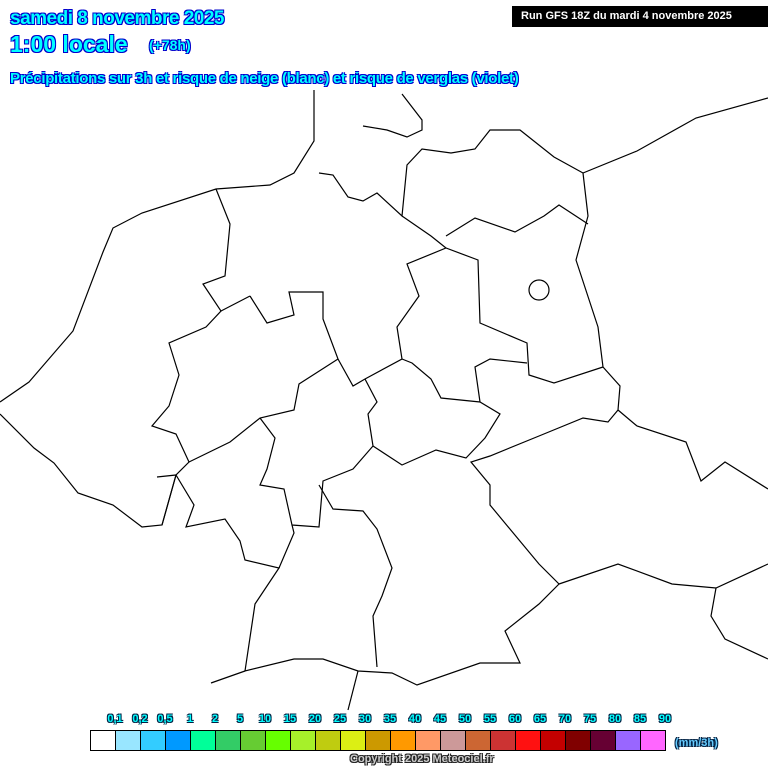  I want to click on legend-label: 0,5, so click(165, 719).